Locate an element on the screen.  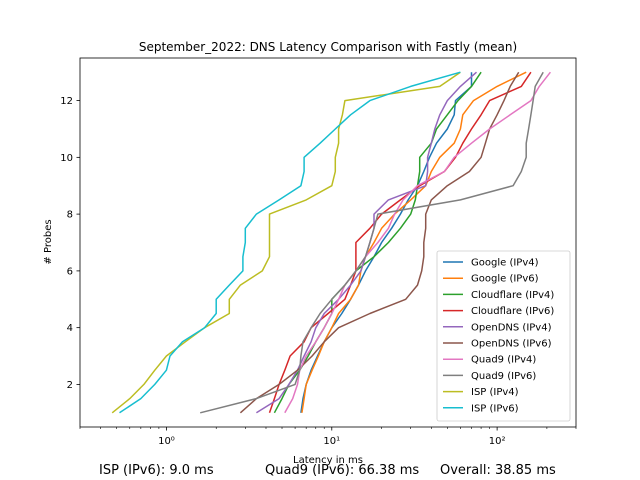
y-tick-label: 8 is located at coordinates (70, 215).